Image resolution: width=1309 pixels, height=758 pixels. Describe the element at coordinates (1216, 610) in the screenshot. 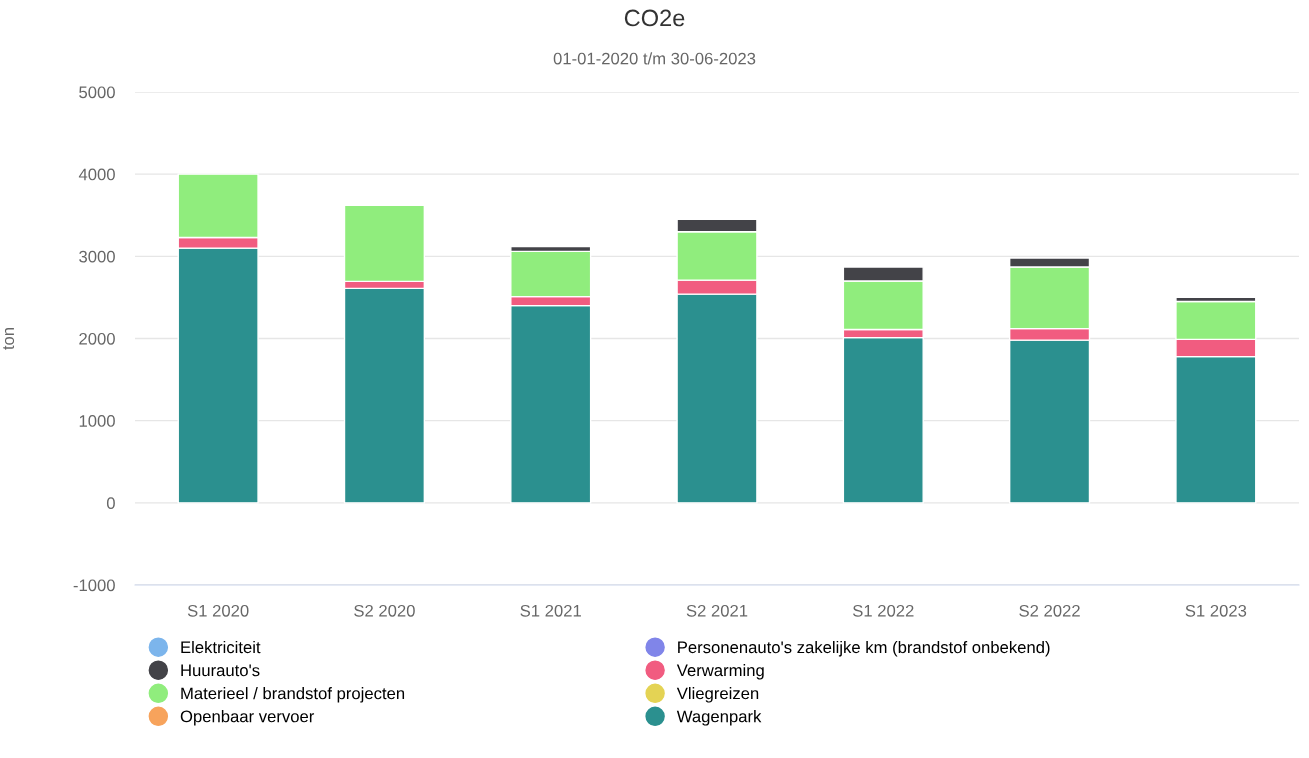

I see `x-tick-label: S1 2023` at that location.